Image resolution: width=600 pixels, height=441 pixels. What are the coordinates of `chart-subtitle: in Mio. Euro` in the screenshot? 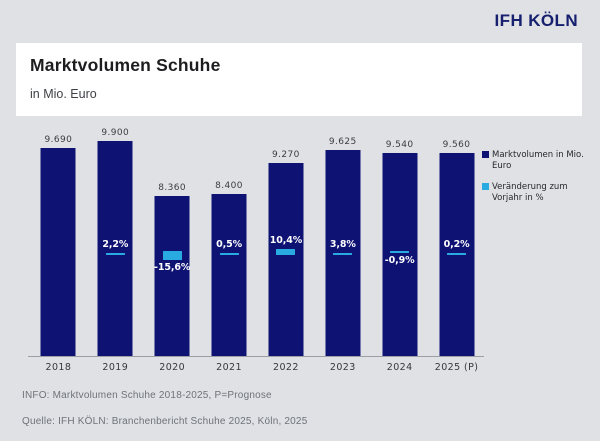 It's located at (63, 94).